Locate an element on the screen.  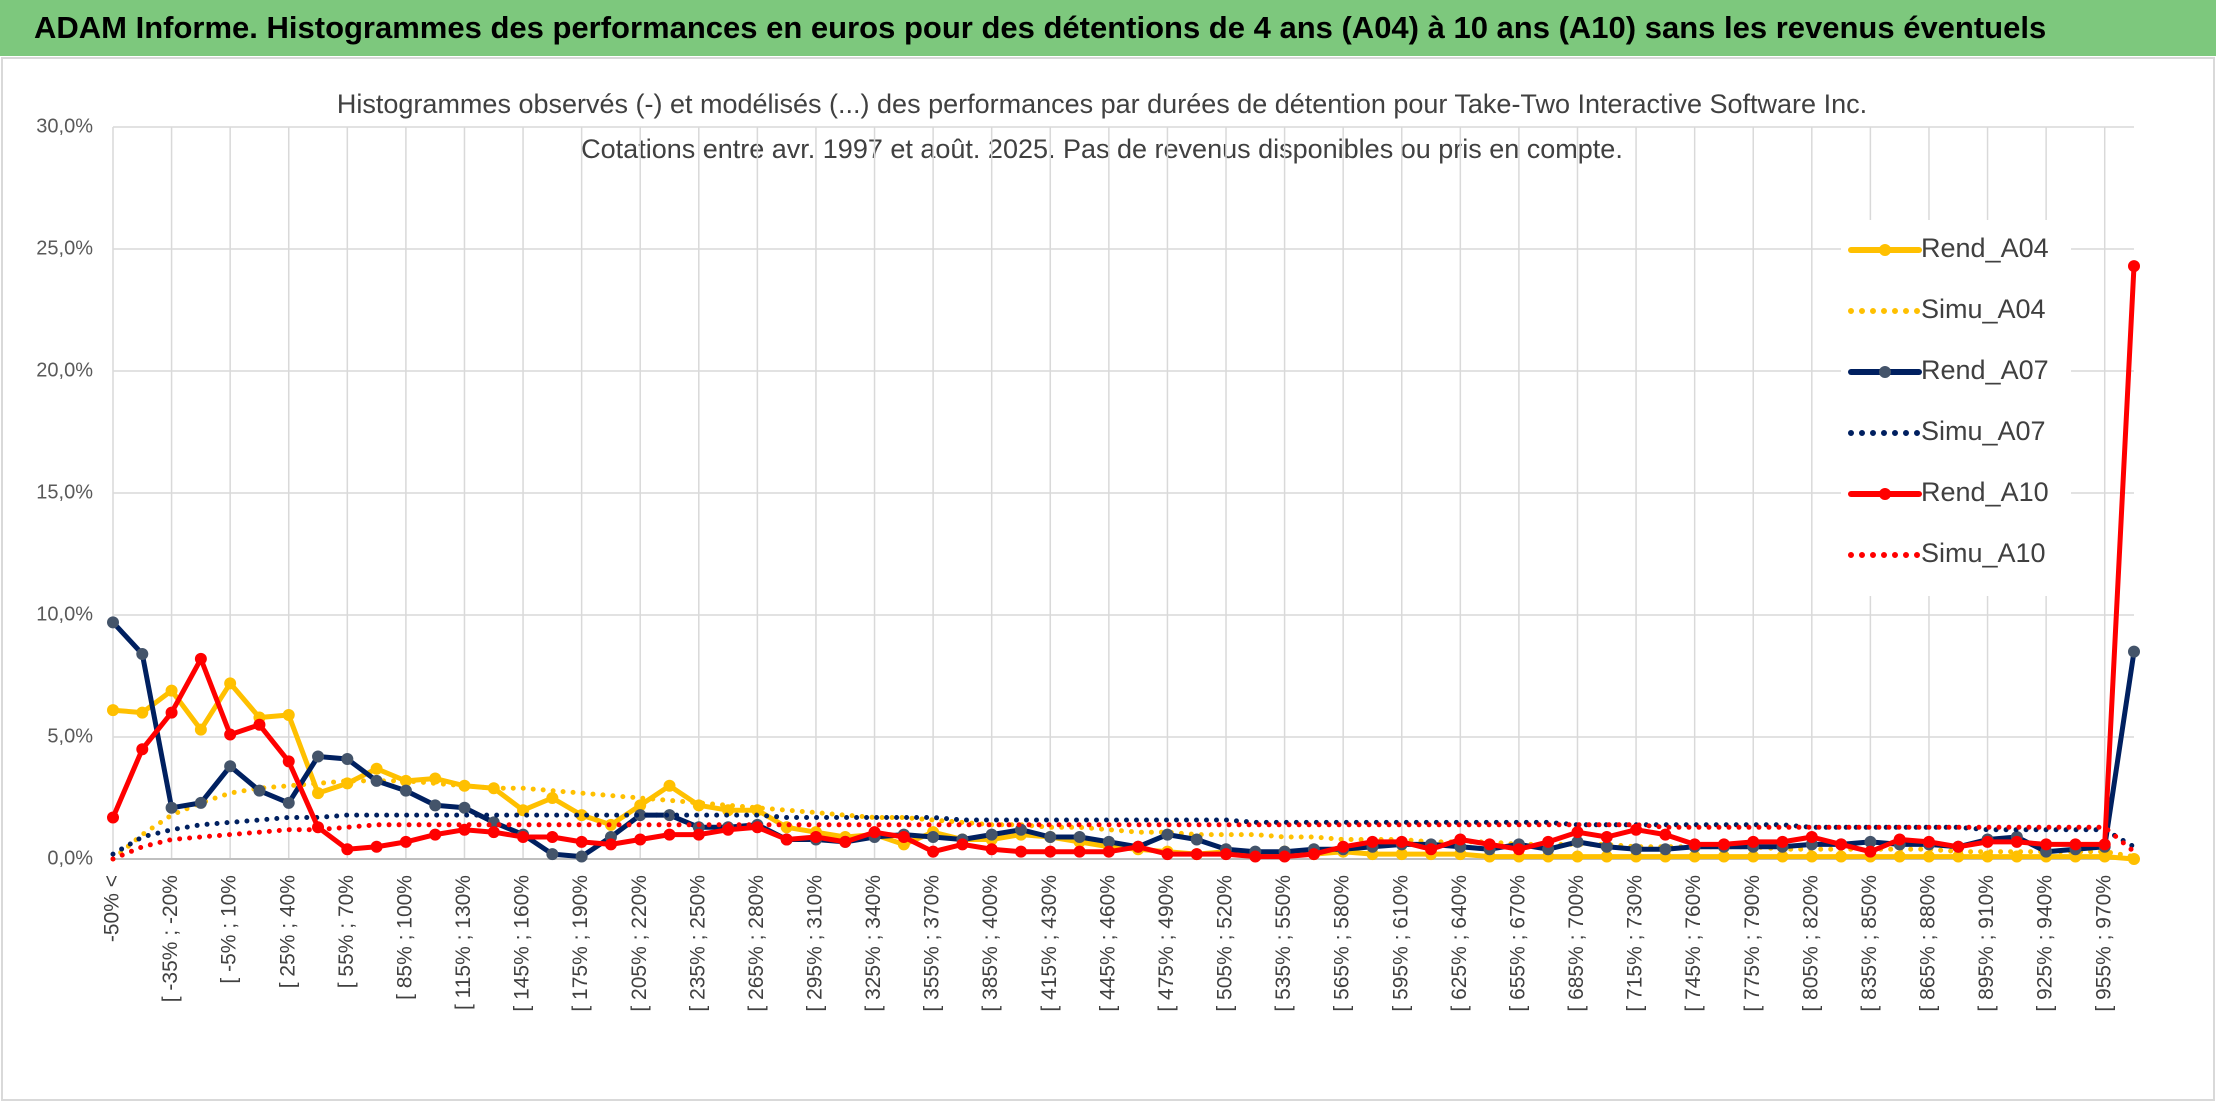
x-tick-label: [ 25% ; 40% is located at coordinates (287, 931).